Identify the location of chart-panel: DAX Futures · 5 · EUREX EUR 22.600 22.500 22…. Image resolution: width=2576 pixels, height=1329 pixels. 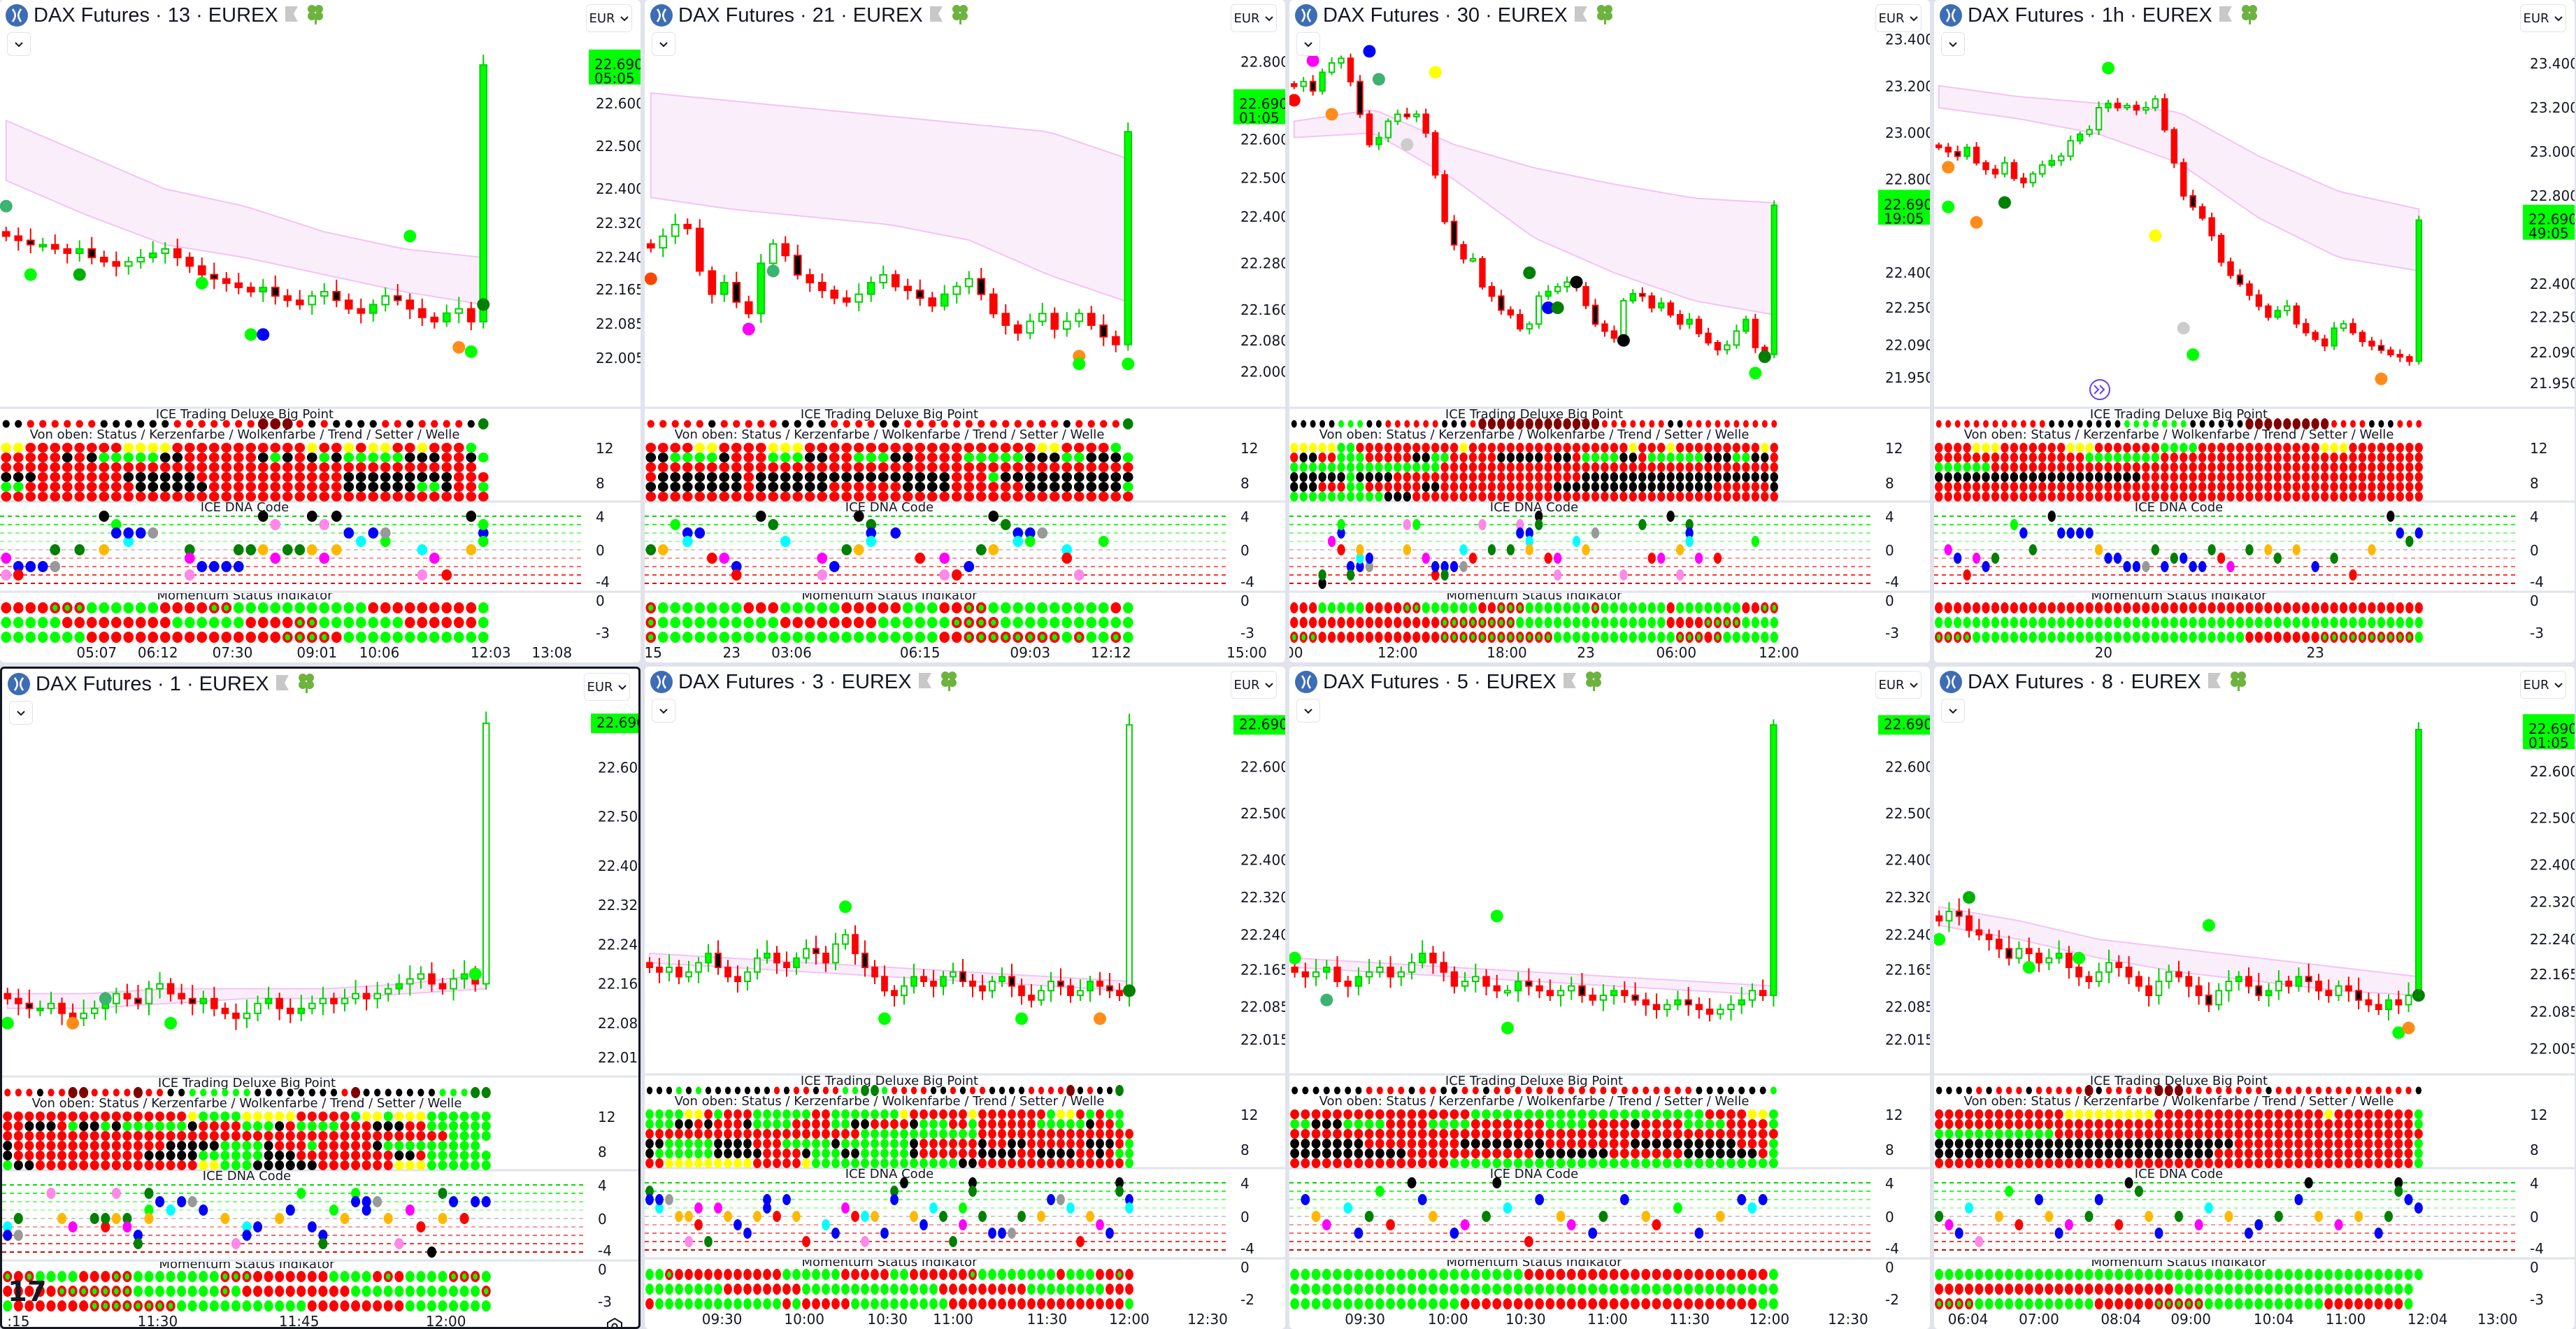
(1609, 998).